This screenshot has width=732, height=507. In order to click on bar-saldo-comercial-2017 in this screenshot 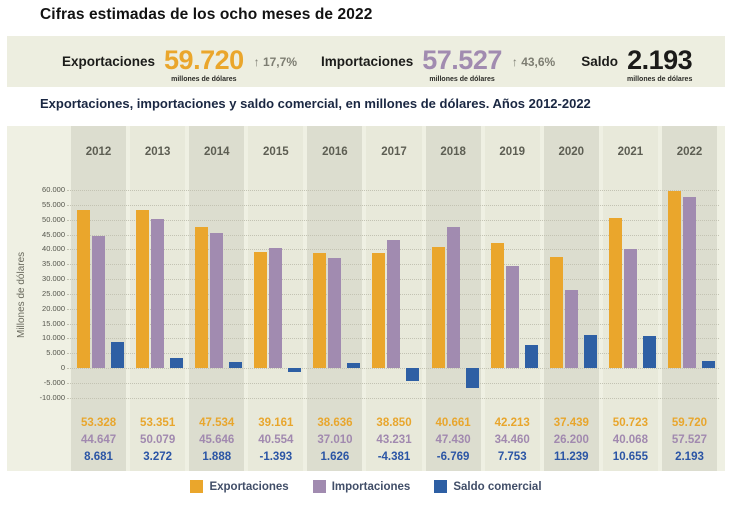, I will do `click(413, 374)`.